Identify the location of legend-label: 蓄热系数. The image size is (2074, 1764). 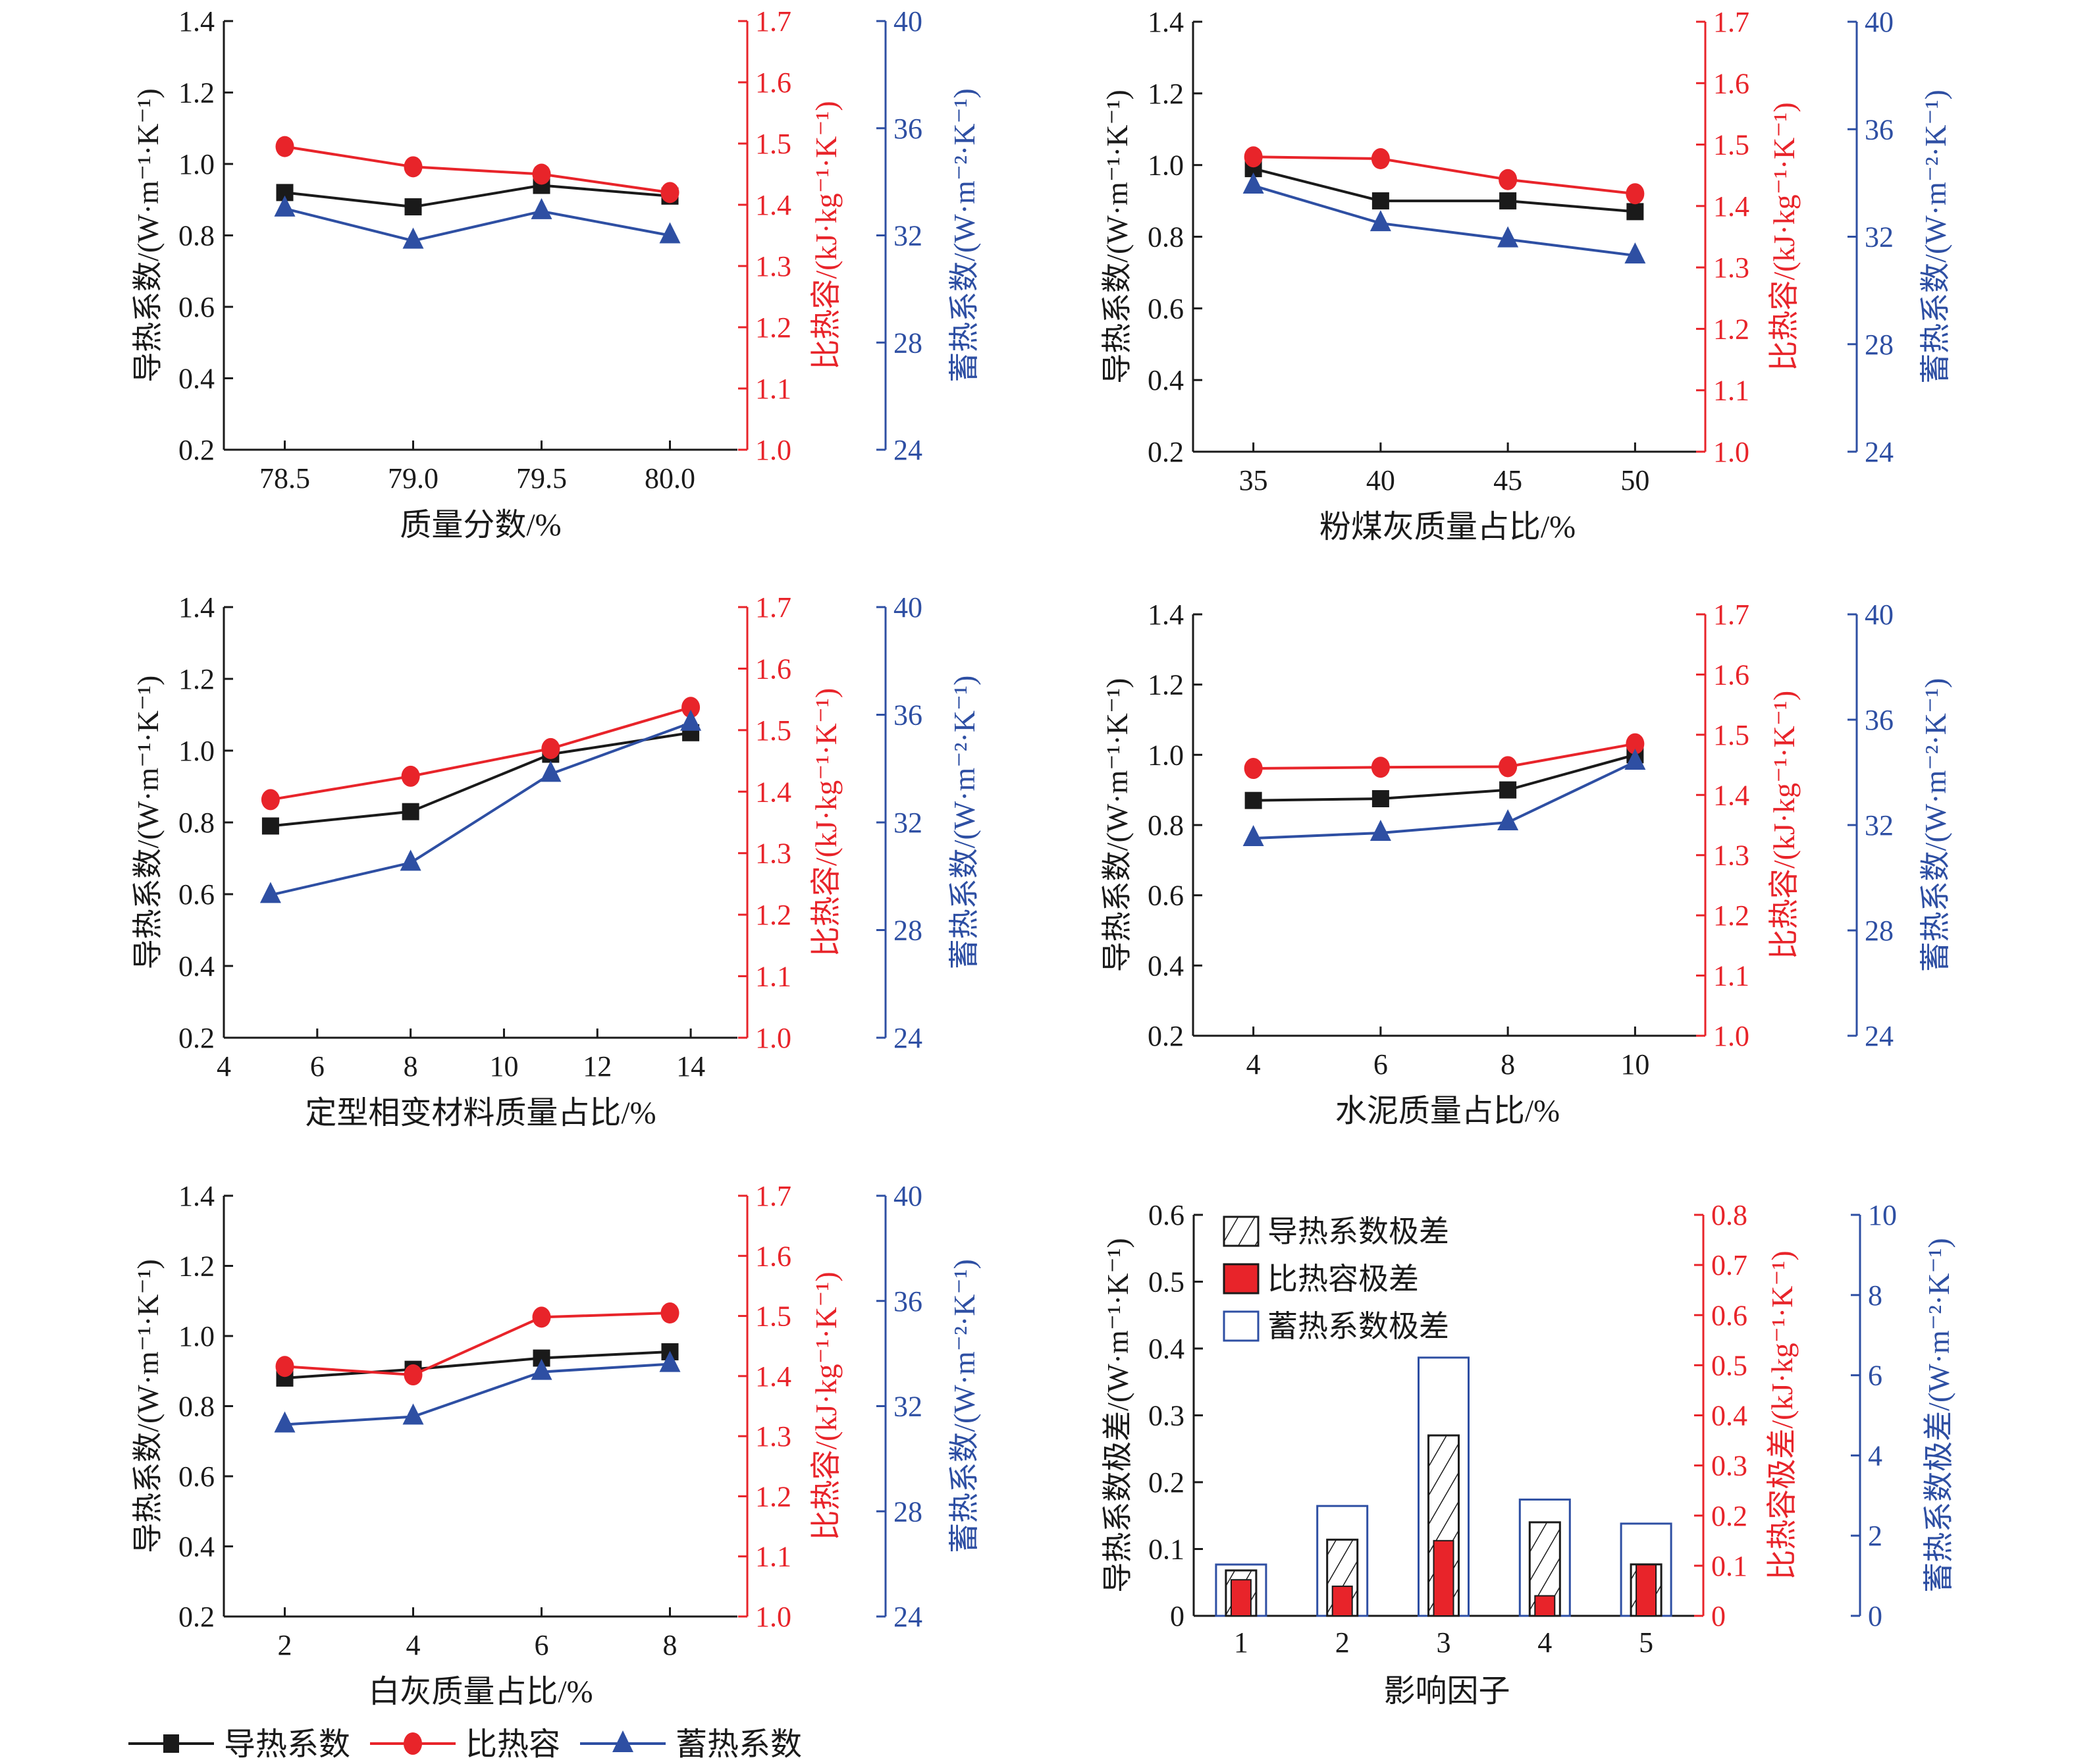
(739, 1745).